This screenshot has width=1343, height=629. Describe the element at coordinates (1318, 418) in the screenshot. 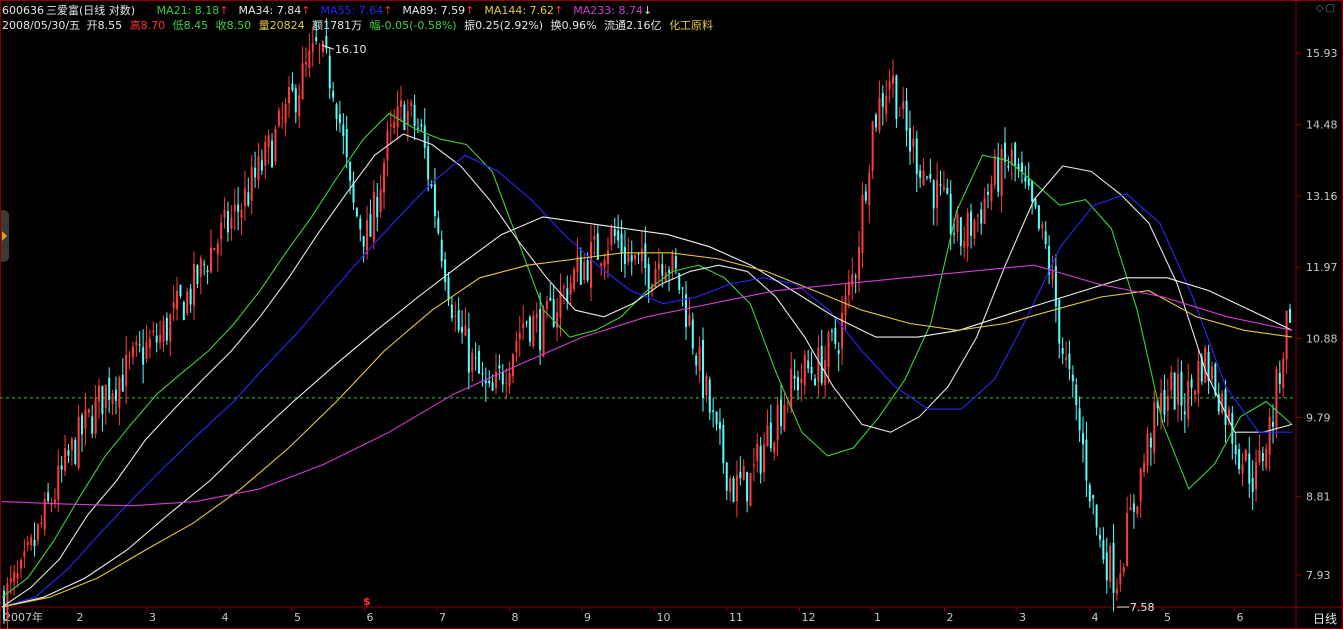

I see `y-tick-label: 9.79` at that location.